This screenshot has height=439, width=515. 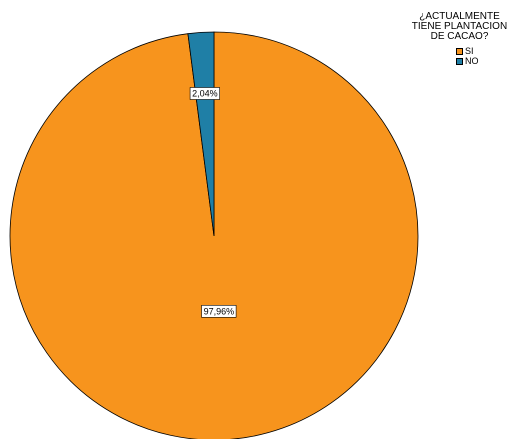 I want to click on legend-item-si: SI, so click(x=485, y=51).